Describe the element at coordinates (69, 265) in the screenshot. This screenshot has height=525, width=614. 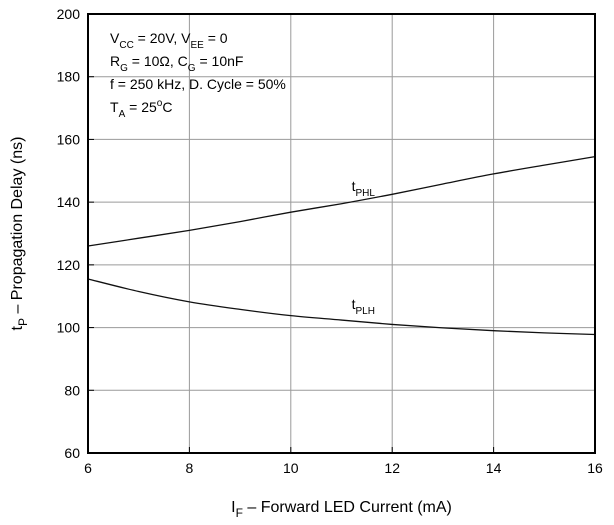
I see `y-tick-label: 120` at that location.